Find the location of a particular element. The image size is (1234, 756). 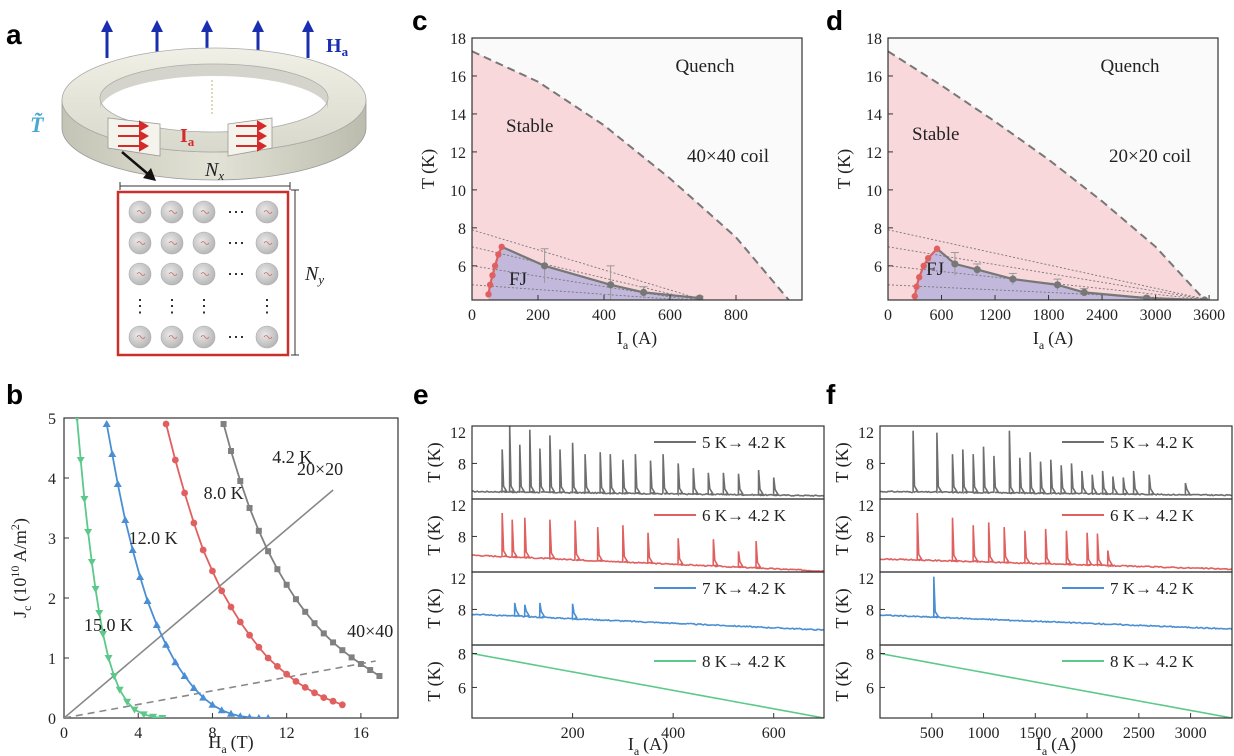

x-axis-label: Ia (A) is located at coordinates (648, 745).